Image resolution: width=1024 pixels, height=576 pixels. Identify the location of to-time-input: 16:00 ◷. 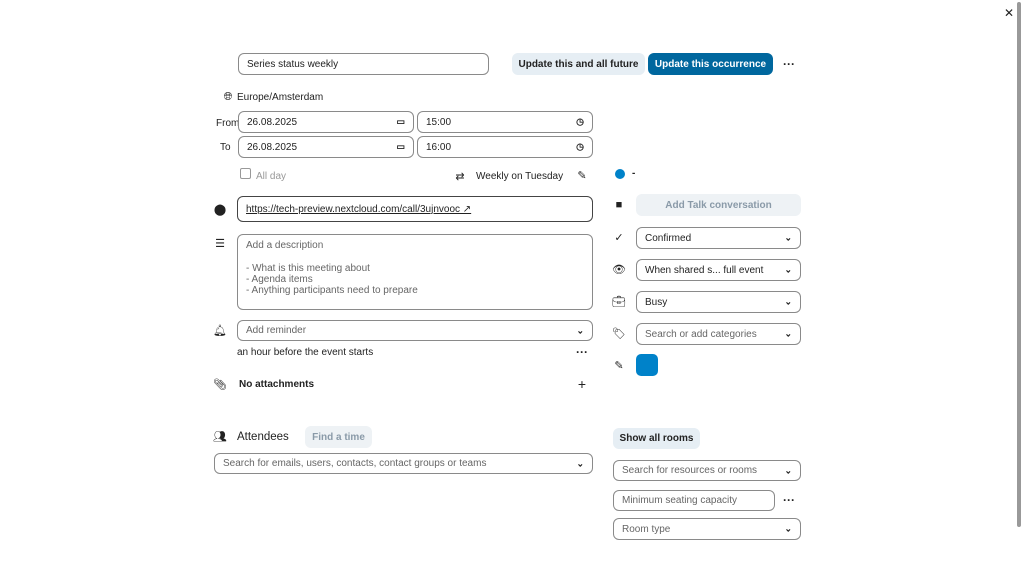
(505, 147).